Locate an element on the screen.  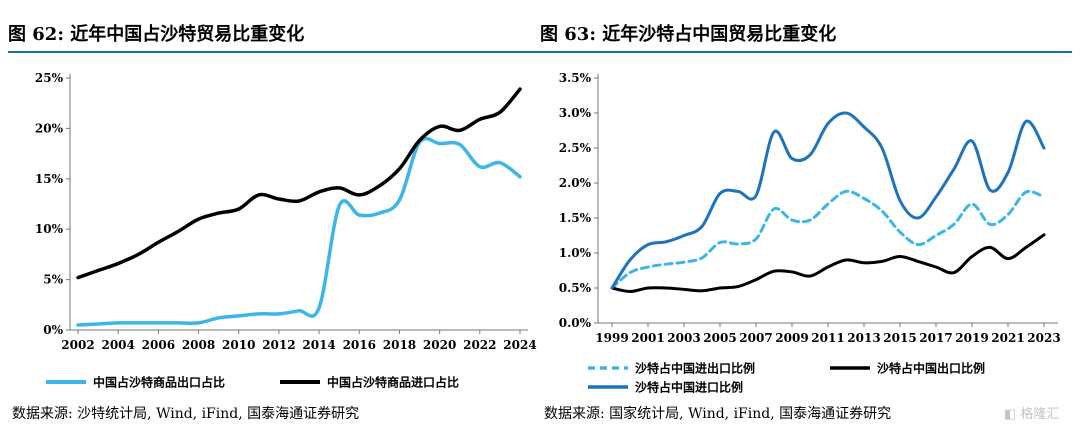
right-x-tick-label: 2021 is located at coordinates (1007, 338).